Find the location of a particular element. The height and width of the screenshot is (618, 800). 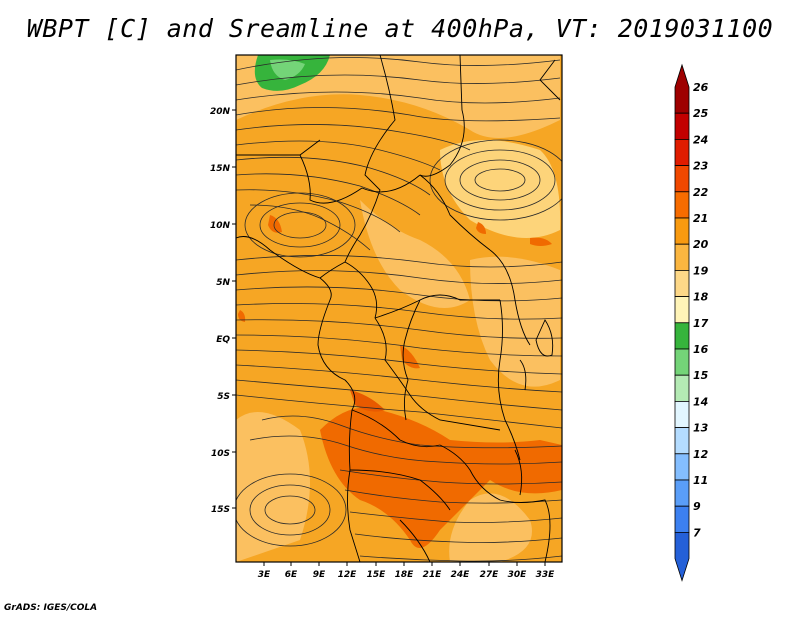

lon-label: 30E is located at coordinates (518, 575).